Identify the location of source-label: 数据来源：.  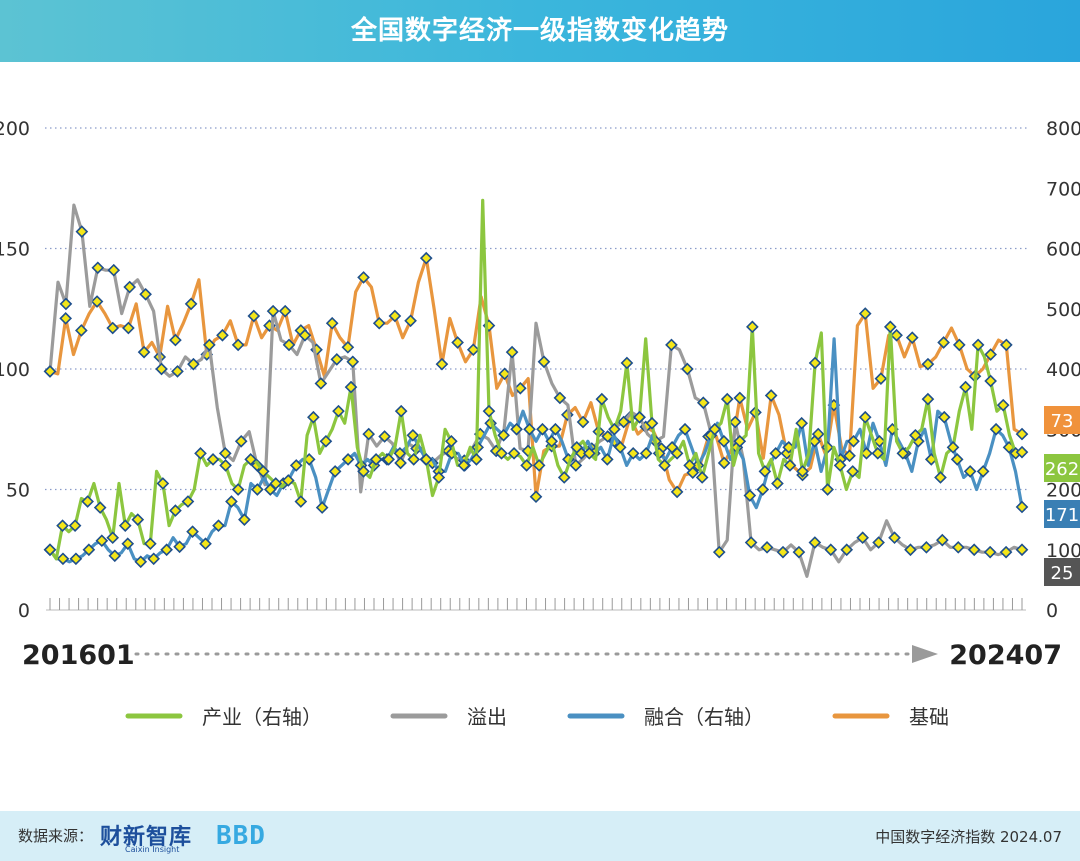
(56, 836).